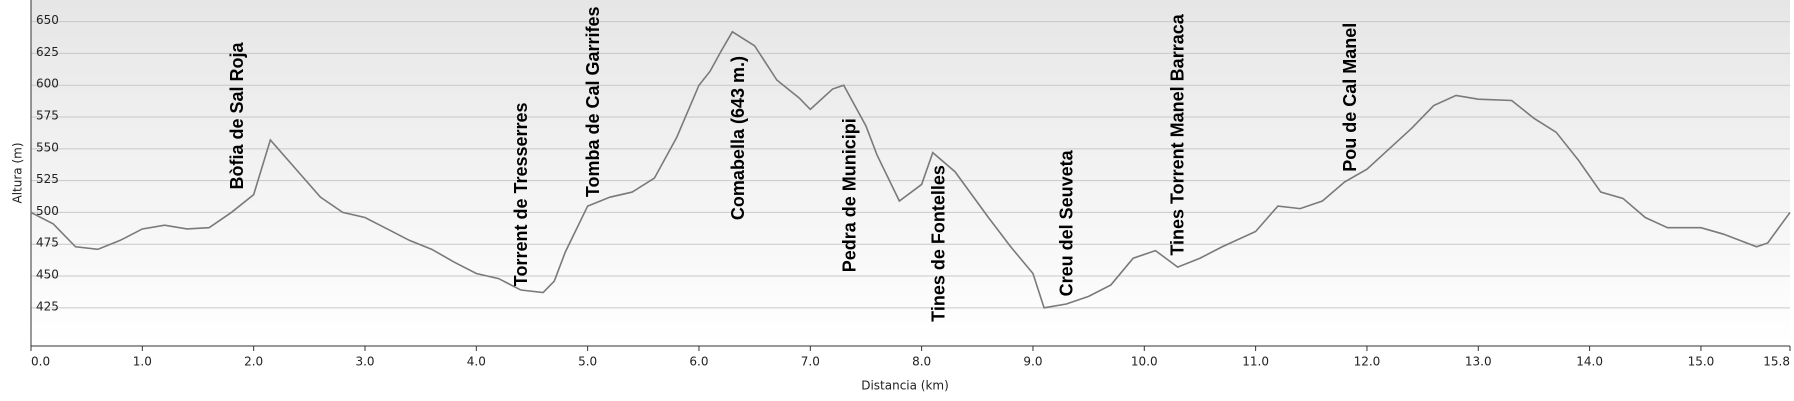 Image resolution: width=1794 pixels, height=401 pixels. What do you see at coordinates (738, 138) in the screenshot?
I see `annotation: Comabella (643 m.)` at bounding box center [738, 138].